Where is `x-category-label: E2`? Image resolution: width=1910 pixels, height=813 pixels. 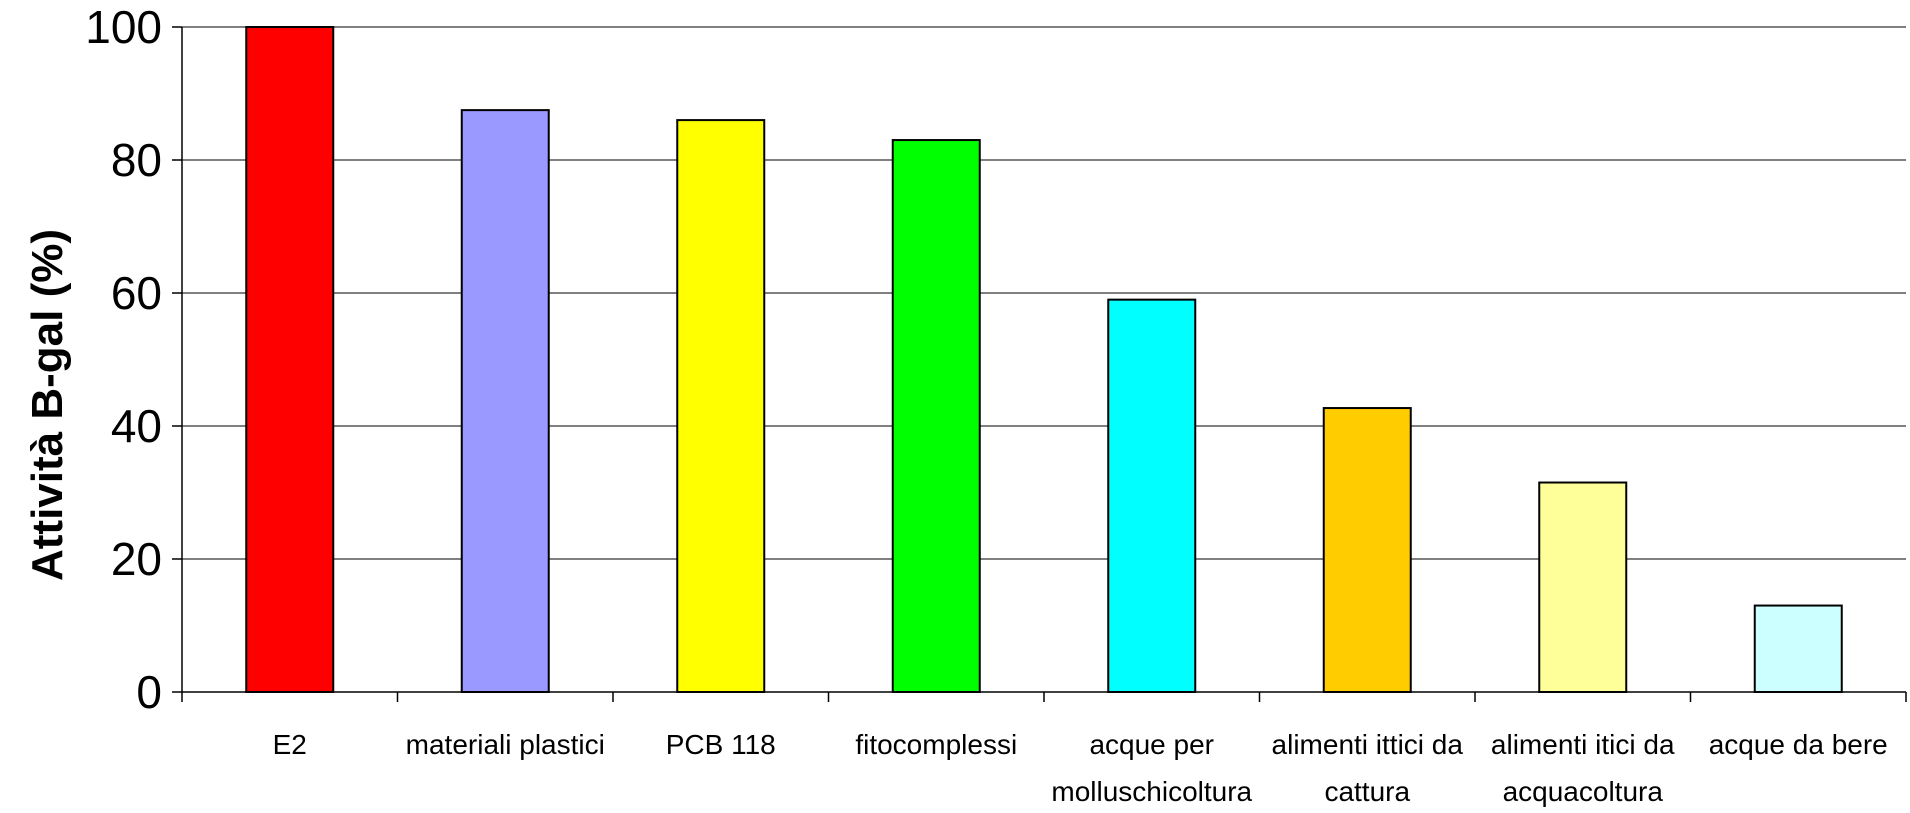
x-category-label: E2 is located at coordinates (290, 744).